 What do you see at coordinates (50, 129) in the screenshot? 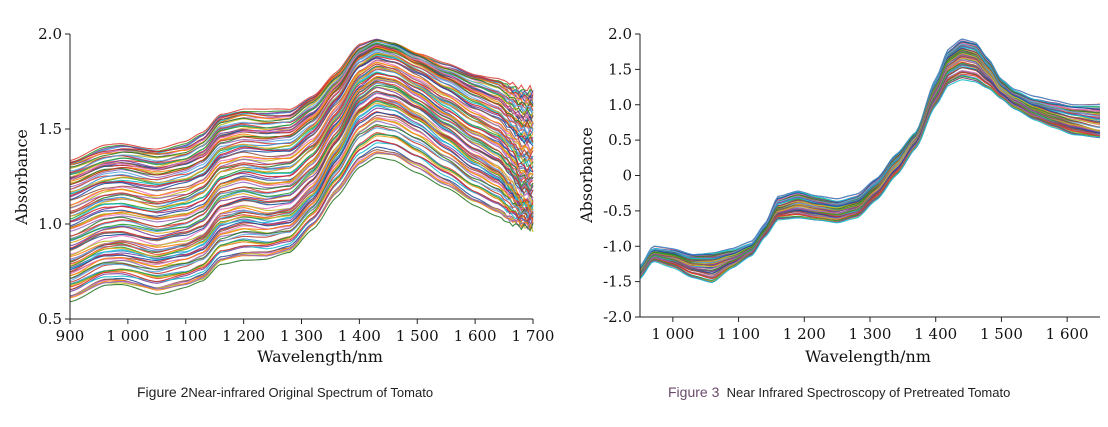
I see `y-tick-label: 1.5` at bounding box center [50, 129].